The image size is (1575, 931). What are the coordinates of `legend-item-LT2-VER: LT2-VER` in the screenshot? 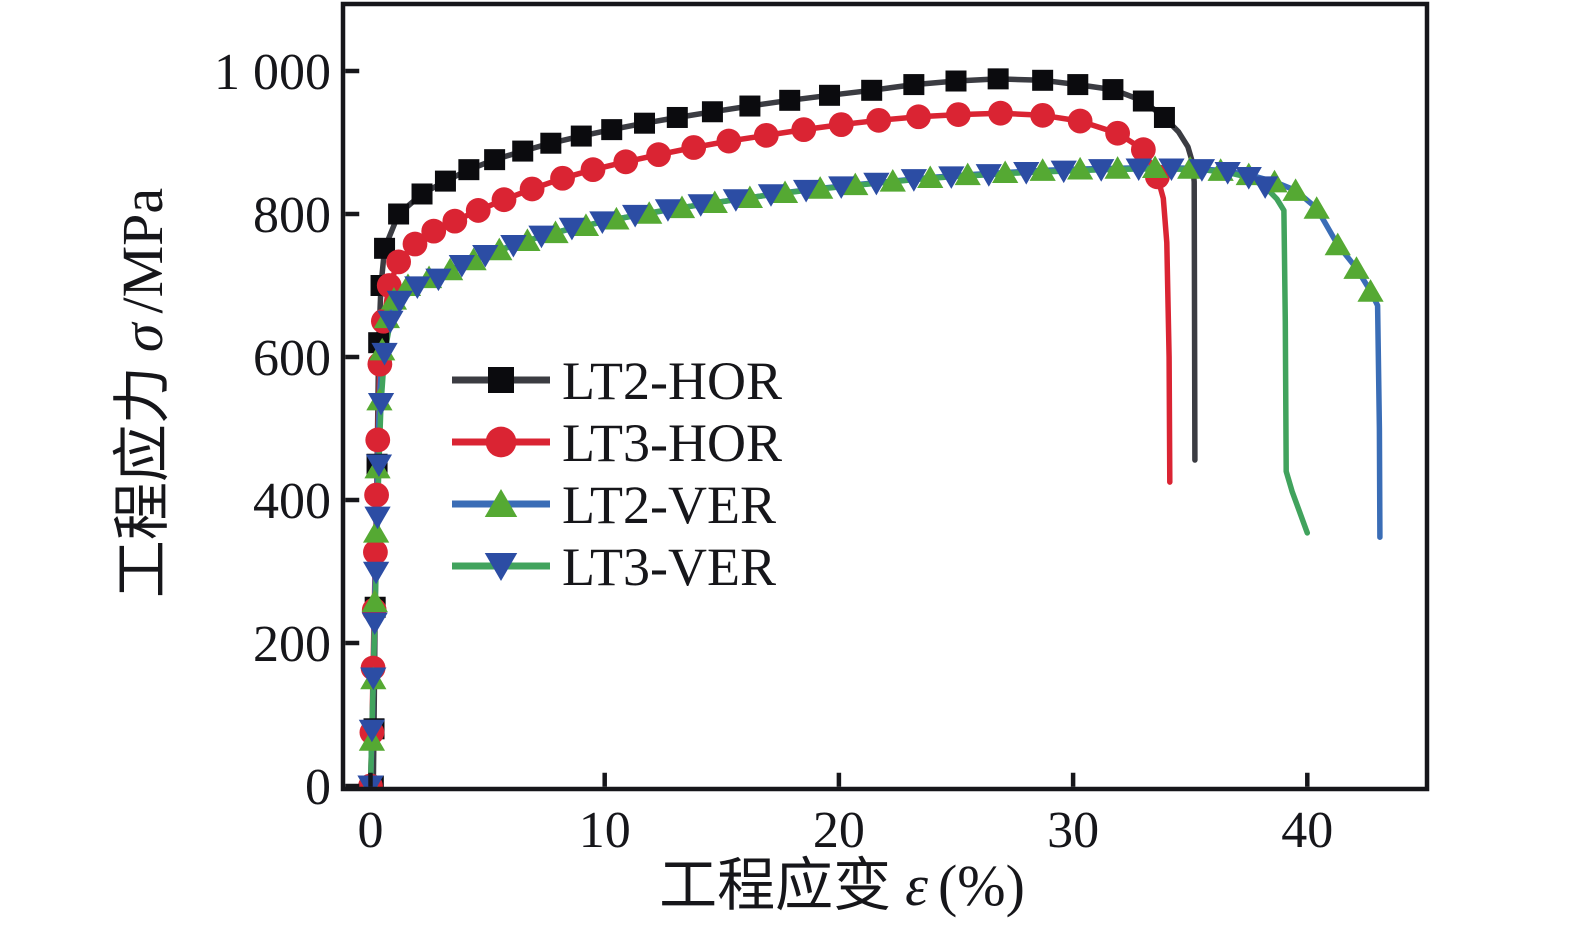 It's located at (614, 505).